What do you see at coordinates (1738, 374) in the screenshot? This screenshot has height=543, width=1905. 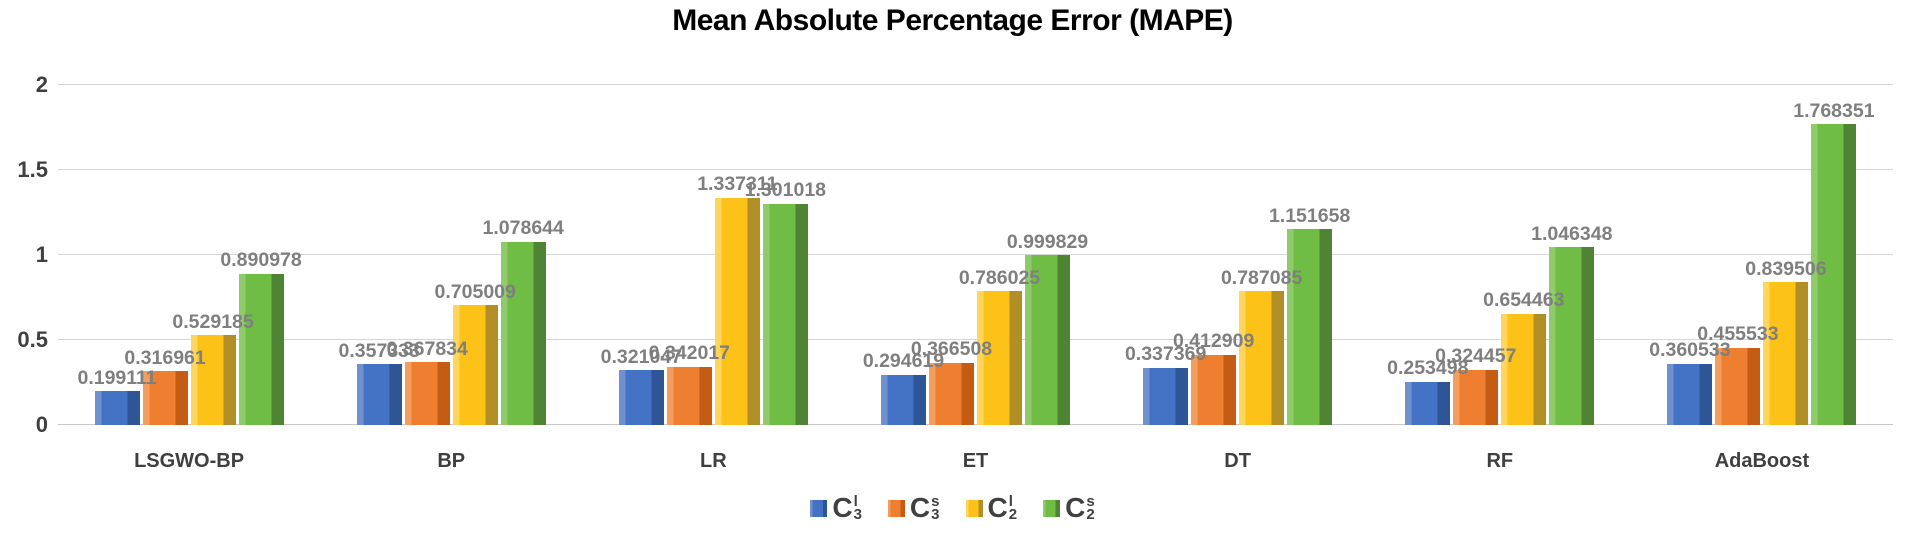 I see `bar-C3_s-AdaBoost: 0.455533` at bounding box center [1738, 374].